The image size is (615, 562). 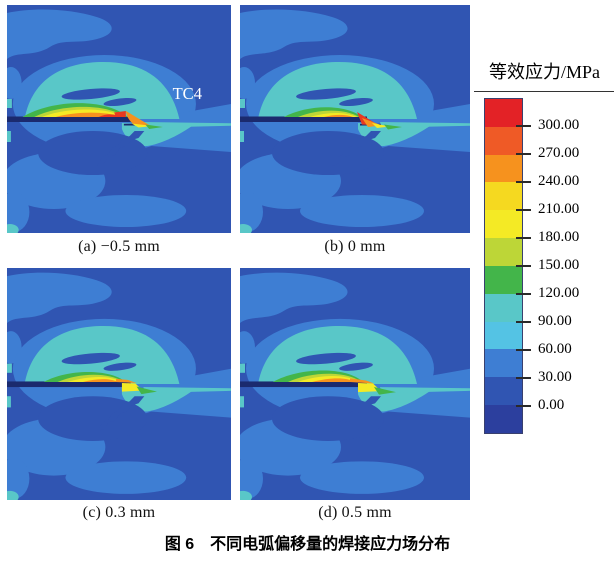 I want to click on tick-label: 60.00, so click(x=555, y=349).